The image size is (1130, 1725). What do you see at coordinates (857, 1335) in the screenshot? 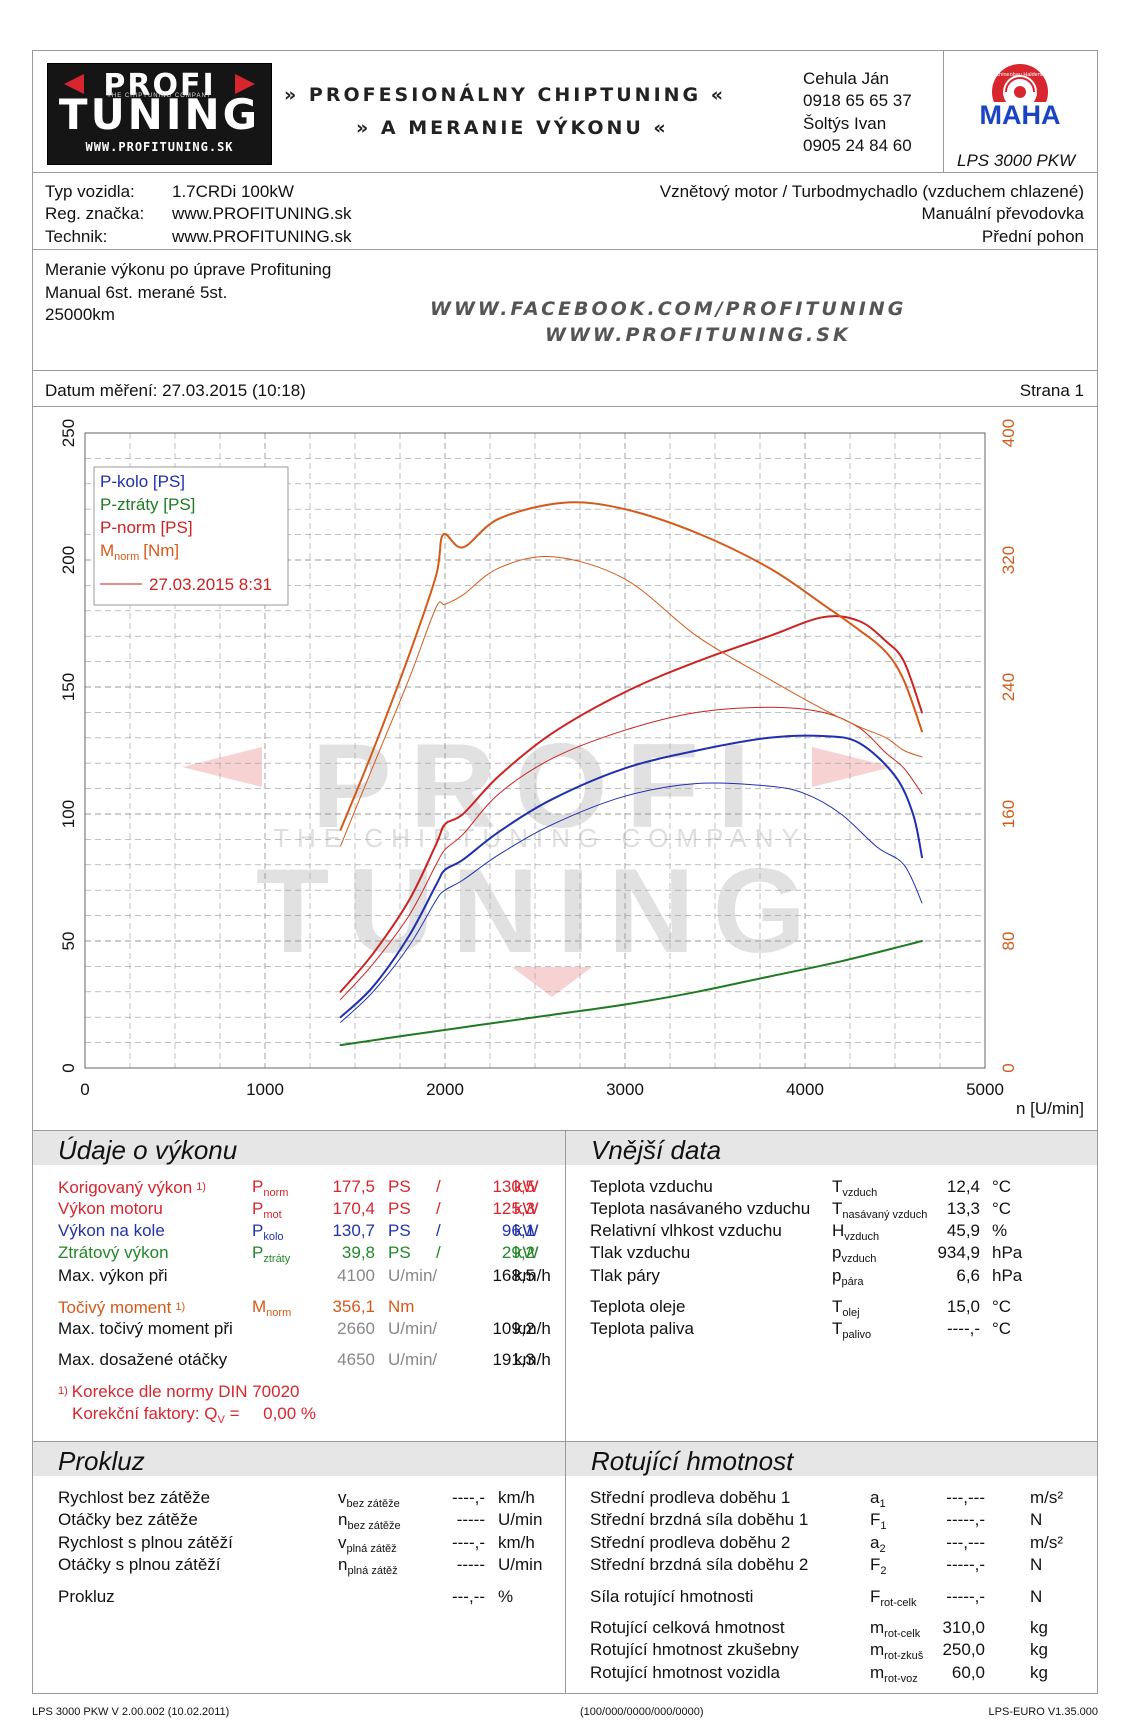
I see `external-symbol-sub: palivo` at bounding box center [857, 1335].